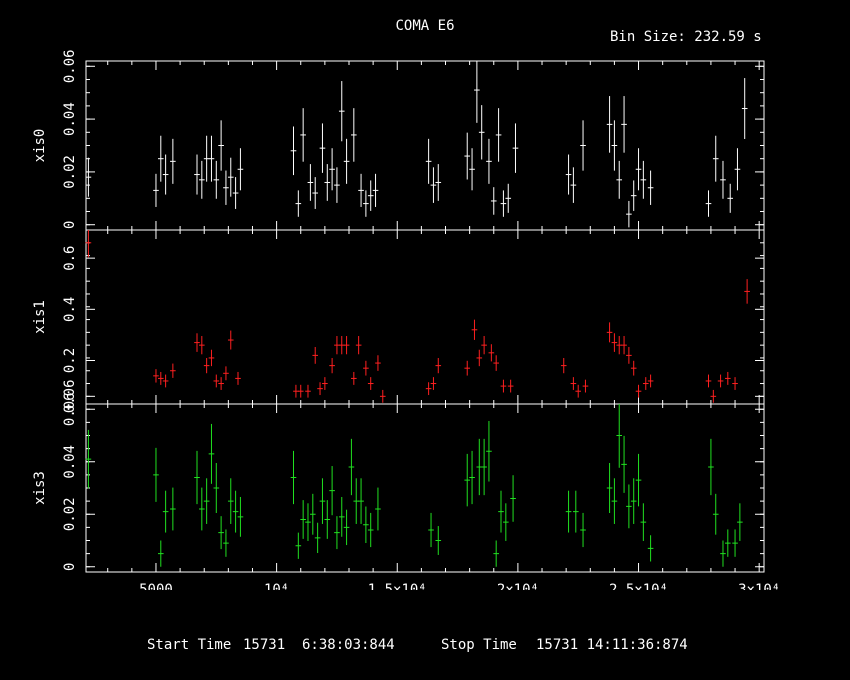 This screenshot has width=850, height=680. I want to click on bin-size-label: Bin Size: 232.59 s, so click(686, 37).